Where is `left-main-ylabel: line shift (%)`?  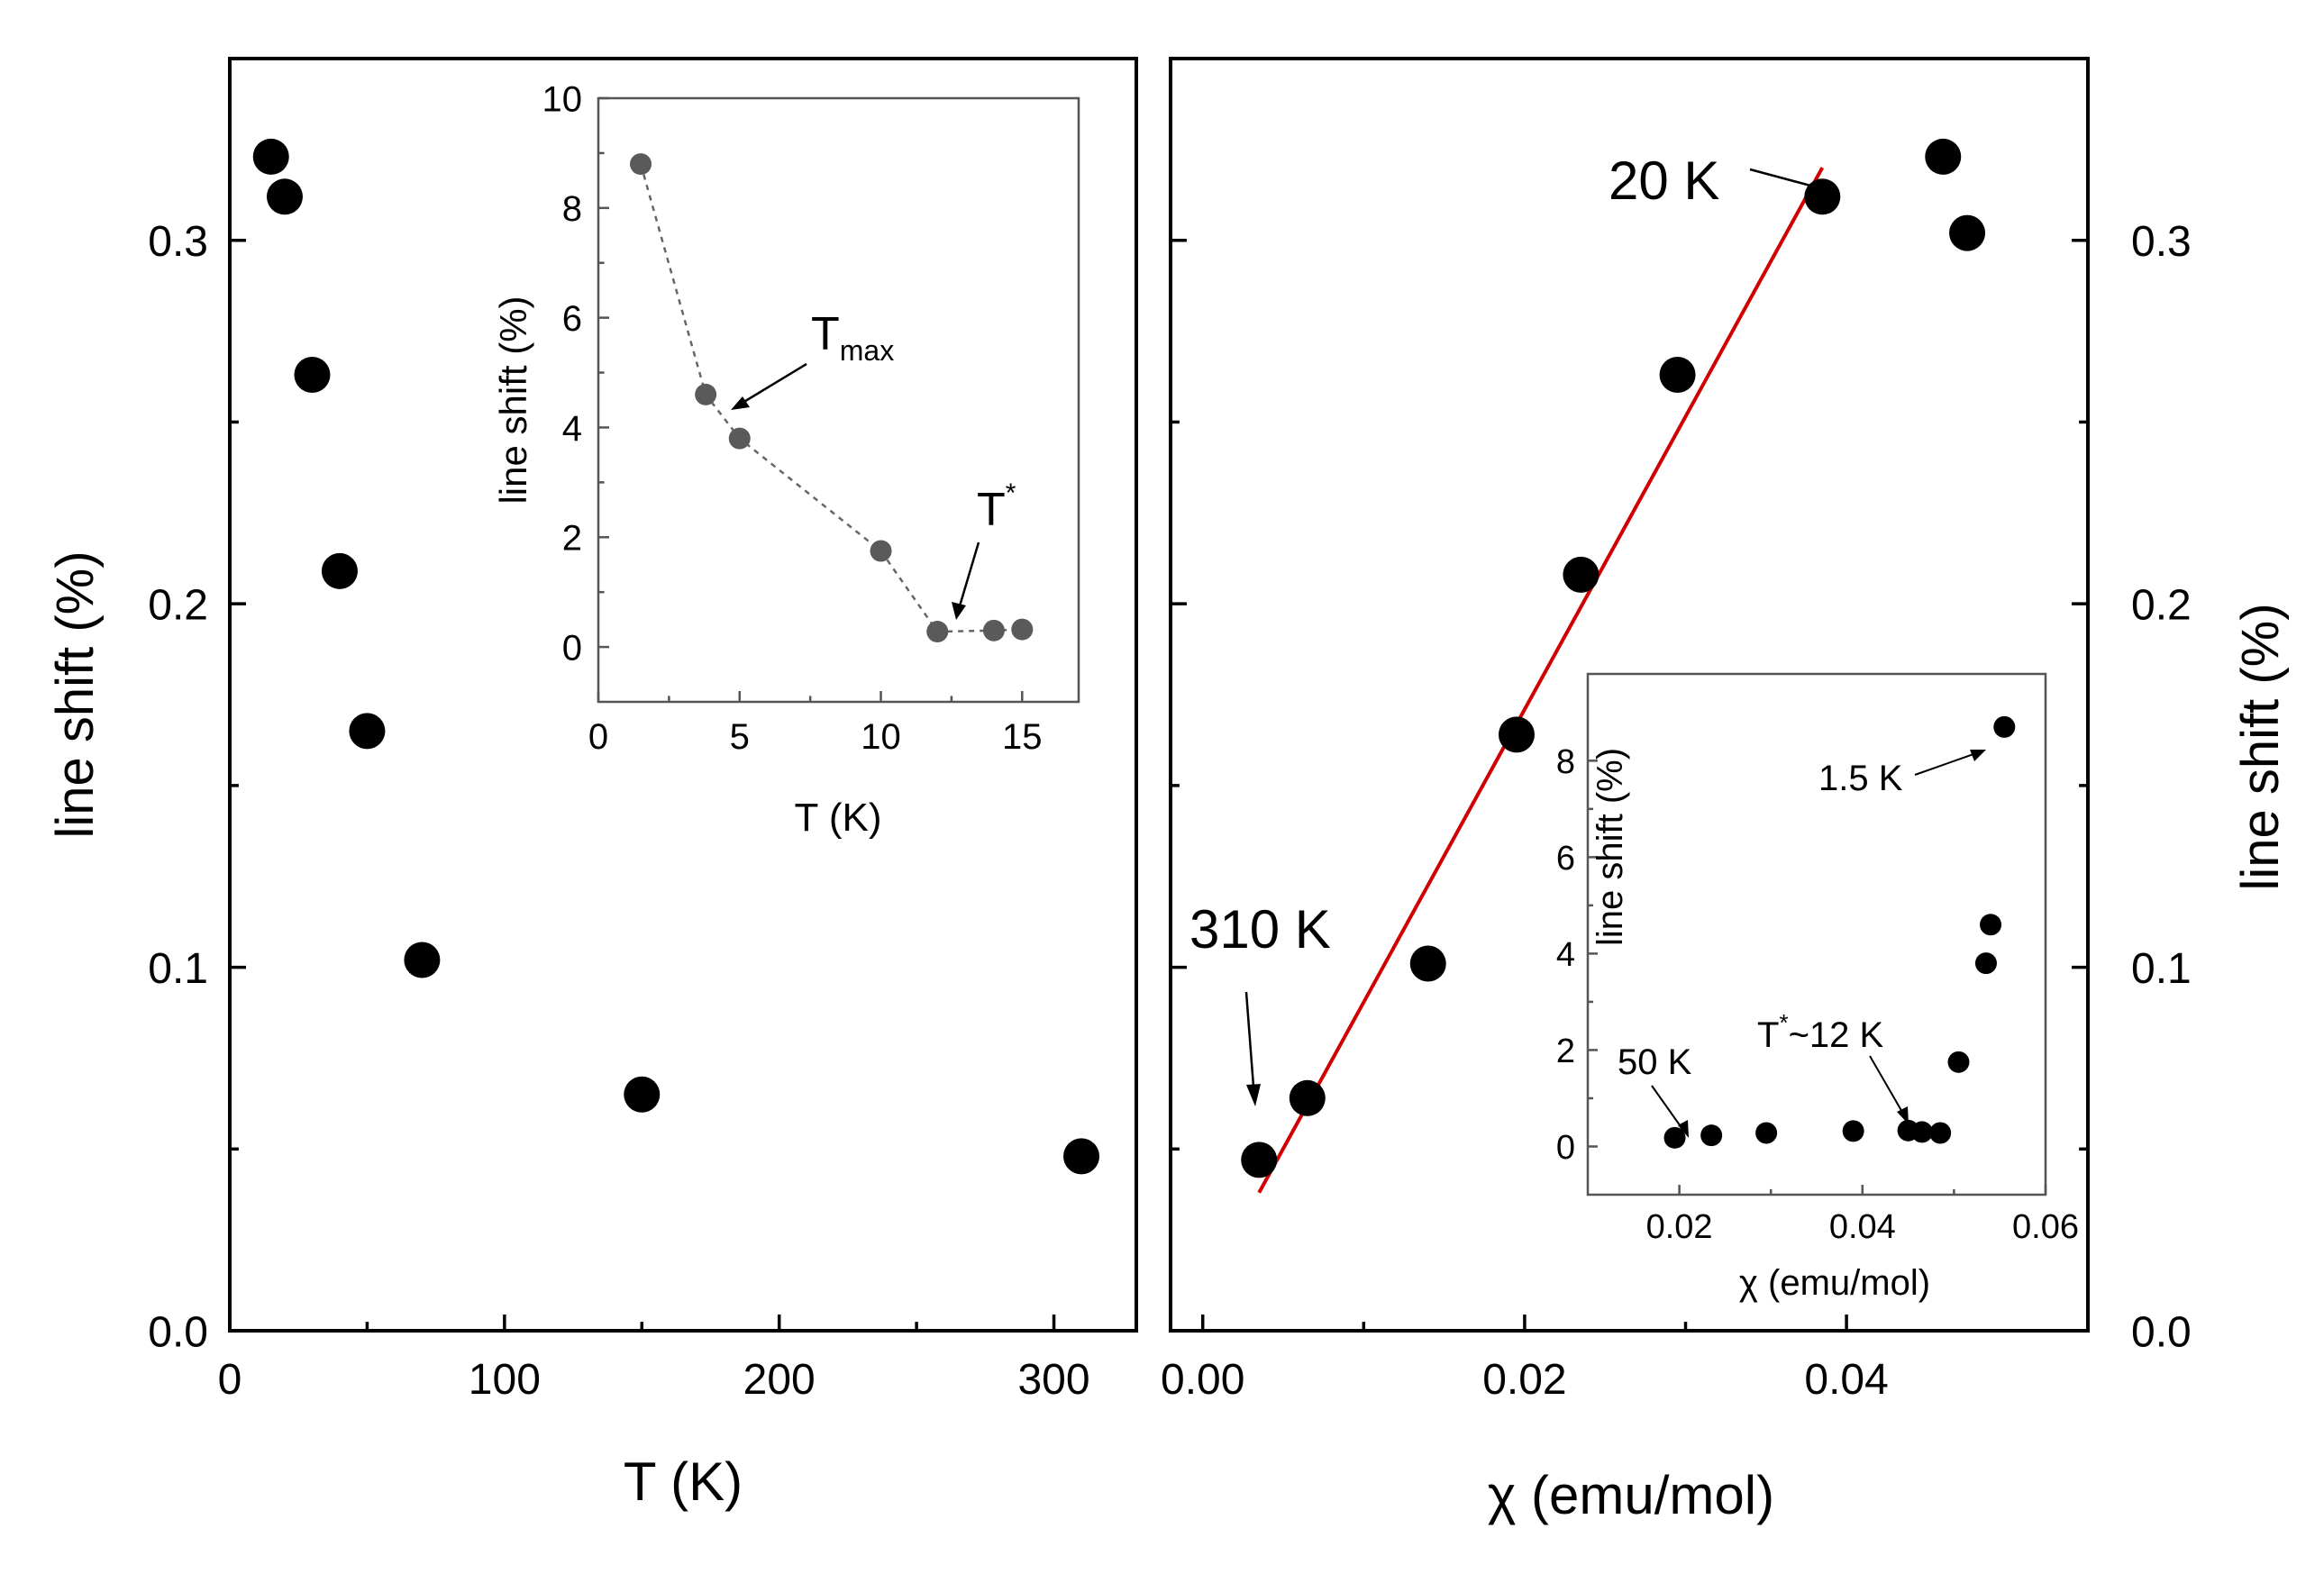
left-main-ylabel: line shift (%) is located at coordinates (75, 694).